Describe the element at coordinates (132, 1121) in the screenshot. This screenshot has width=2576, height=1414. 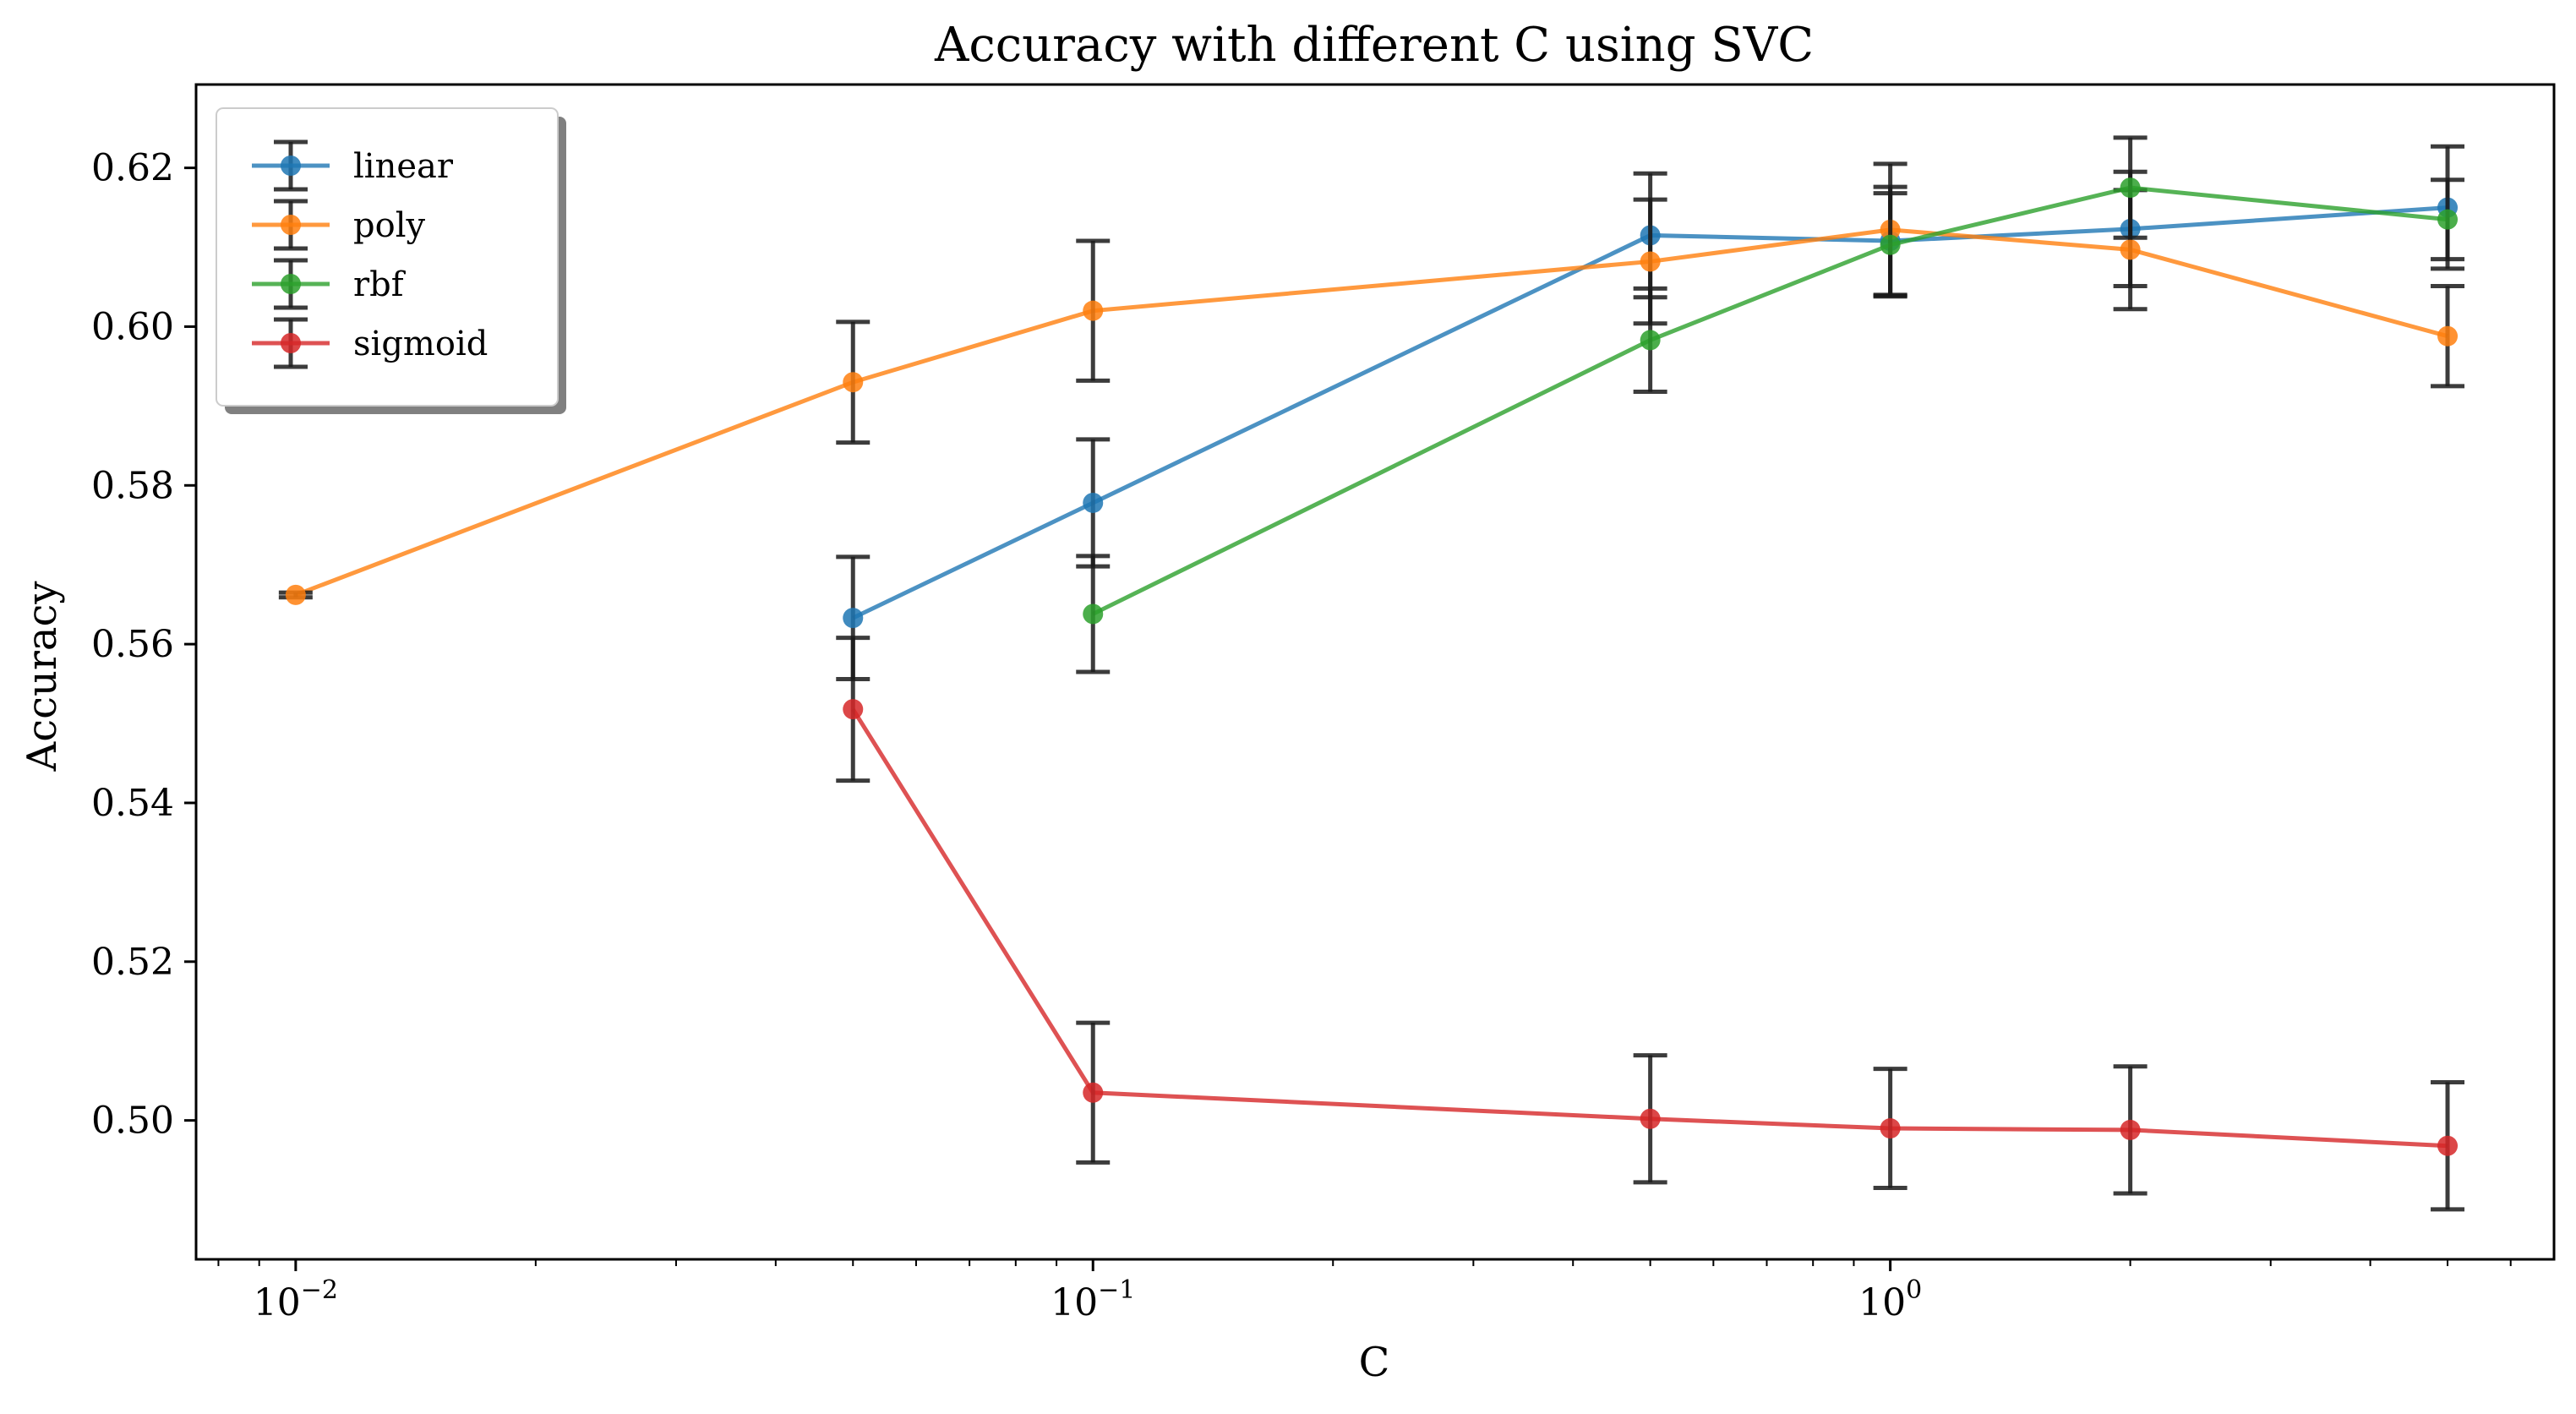
I see `y-tick-label: 0.50` at that location.